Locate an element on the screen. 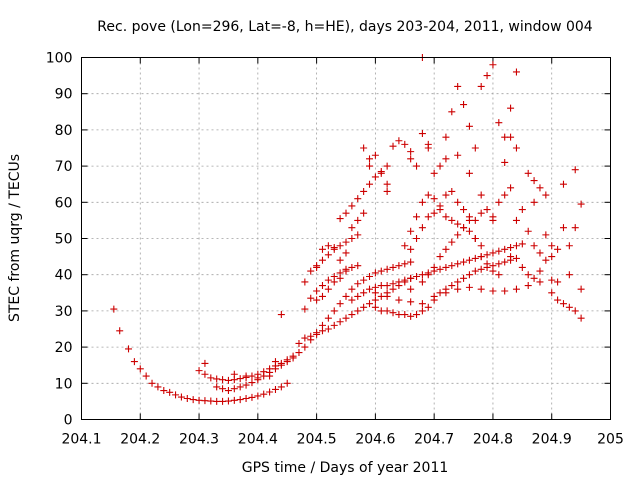 This screenshot has width=640, height=480. x-axis-label: GPS time / Days of year 2011 is located at coordinates (345, 468).